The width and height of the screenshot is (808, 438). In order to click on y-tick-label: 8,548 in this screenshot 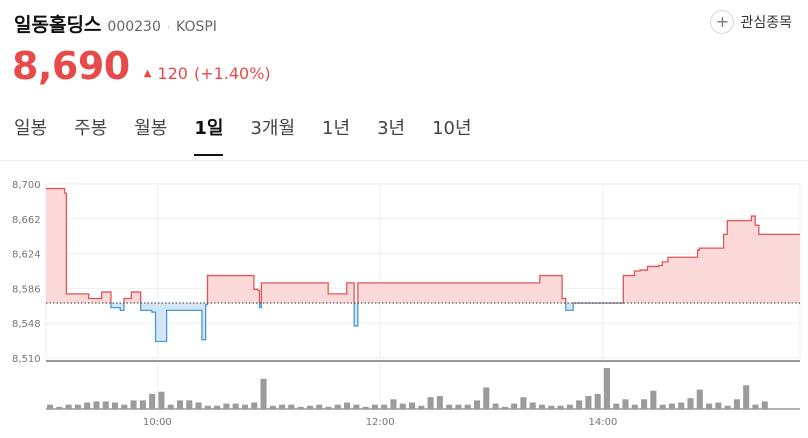, I will do `click(26, 324)`.